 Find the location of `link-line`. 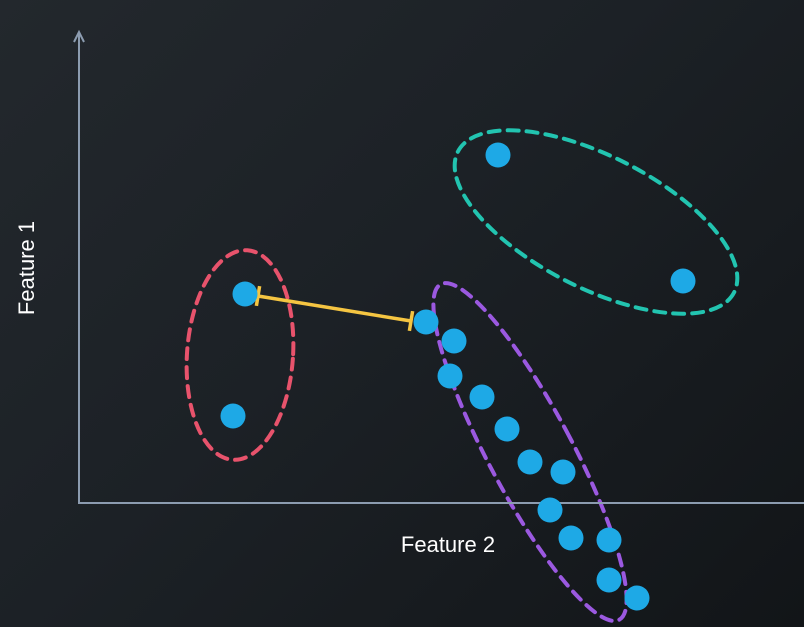

link-line is located at coordinates (334, 308).